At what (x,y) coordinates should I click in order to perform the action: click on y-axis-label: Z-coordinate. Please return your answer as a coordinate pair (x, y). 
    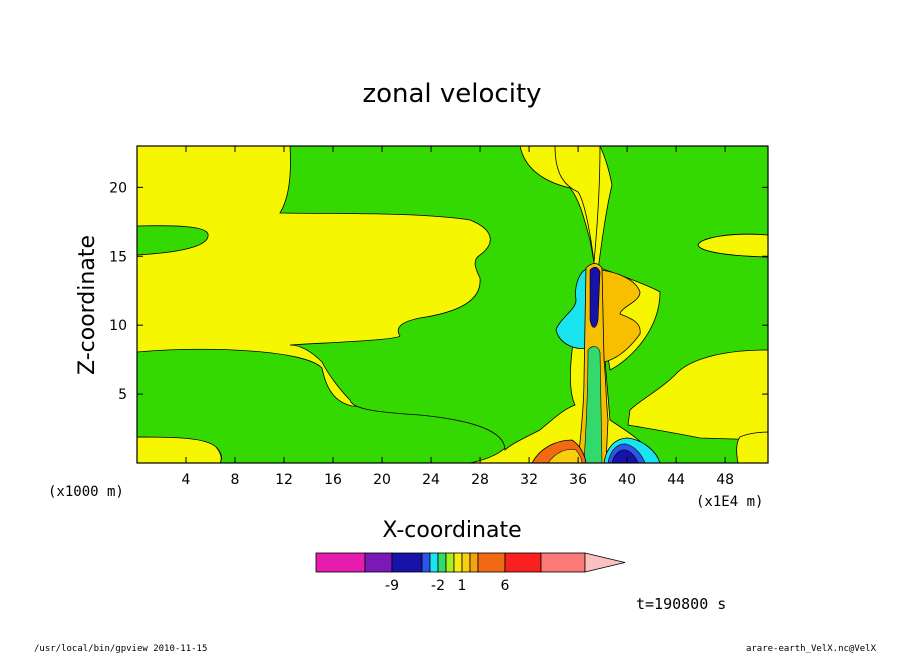
    Looking at the image, I should click on (87, 305).